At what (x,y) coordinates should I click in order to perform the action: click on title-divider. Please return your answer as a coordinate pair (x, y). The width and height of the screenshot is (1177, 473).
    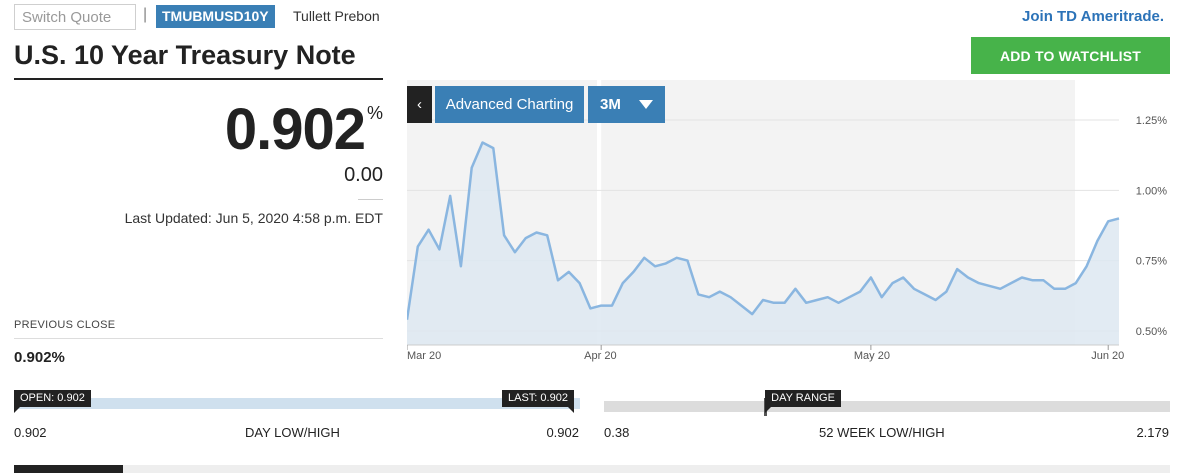
    Looking at the image, I should click on (198, 79).